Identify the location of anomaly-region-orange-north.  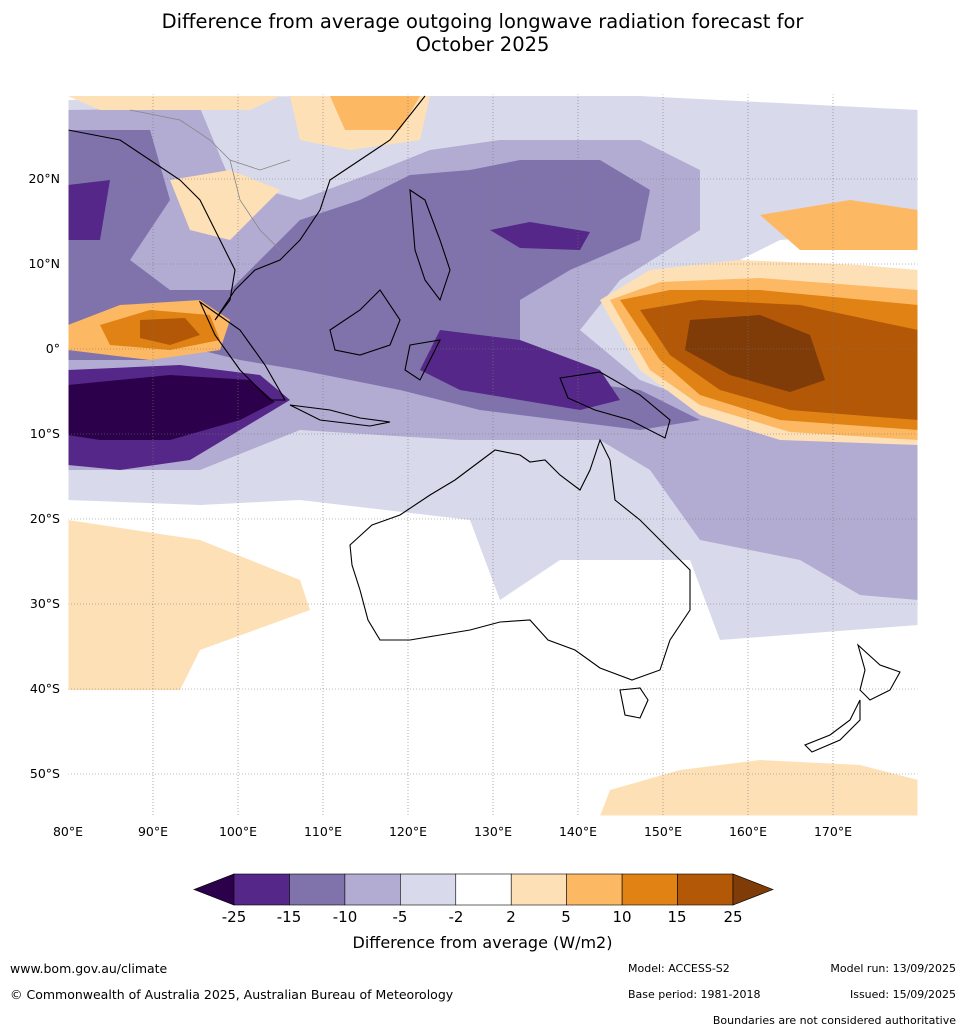
(624, 173).